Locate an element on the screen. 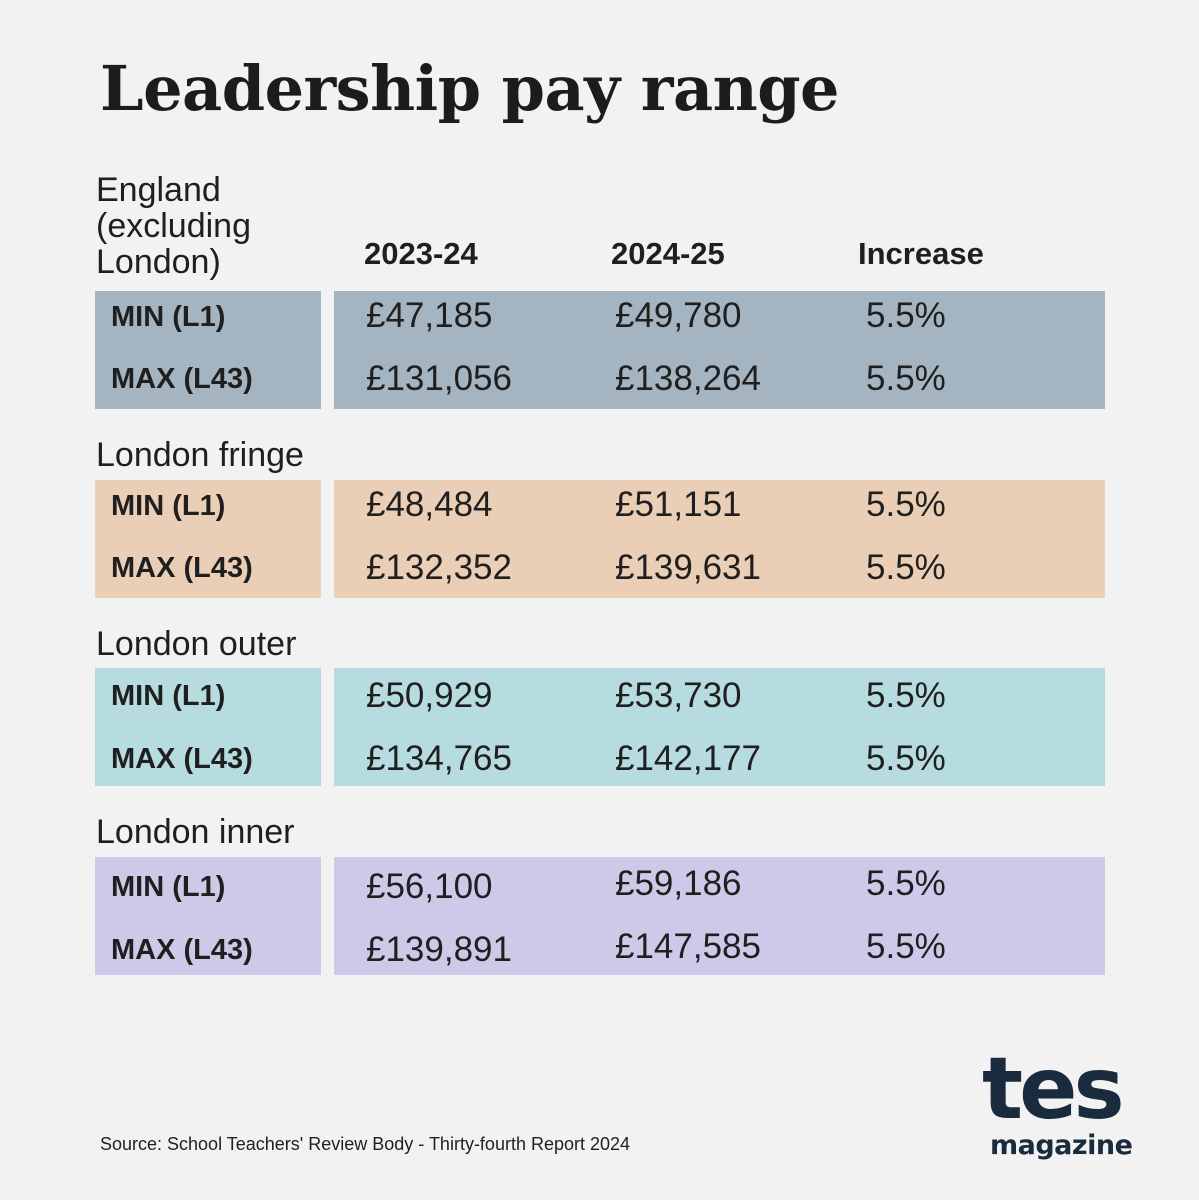 The width and height of the screenshot is (1199, 1200). column-header-2023-24: 2023-24 is located at coordinates (421, 253).